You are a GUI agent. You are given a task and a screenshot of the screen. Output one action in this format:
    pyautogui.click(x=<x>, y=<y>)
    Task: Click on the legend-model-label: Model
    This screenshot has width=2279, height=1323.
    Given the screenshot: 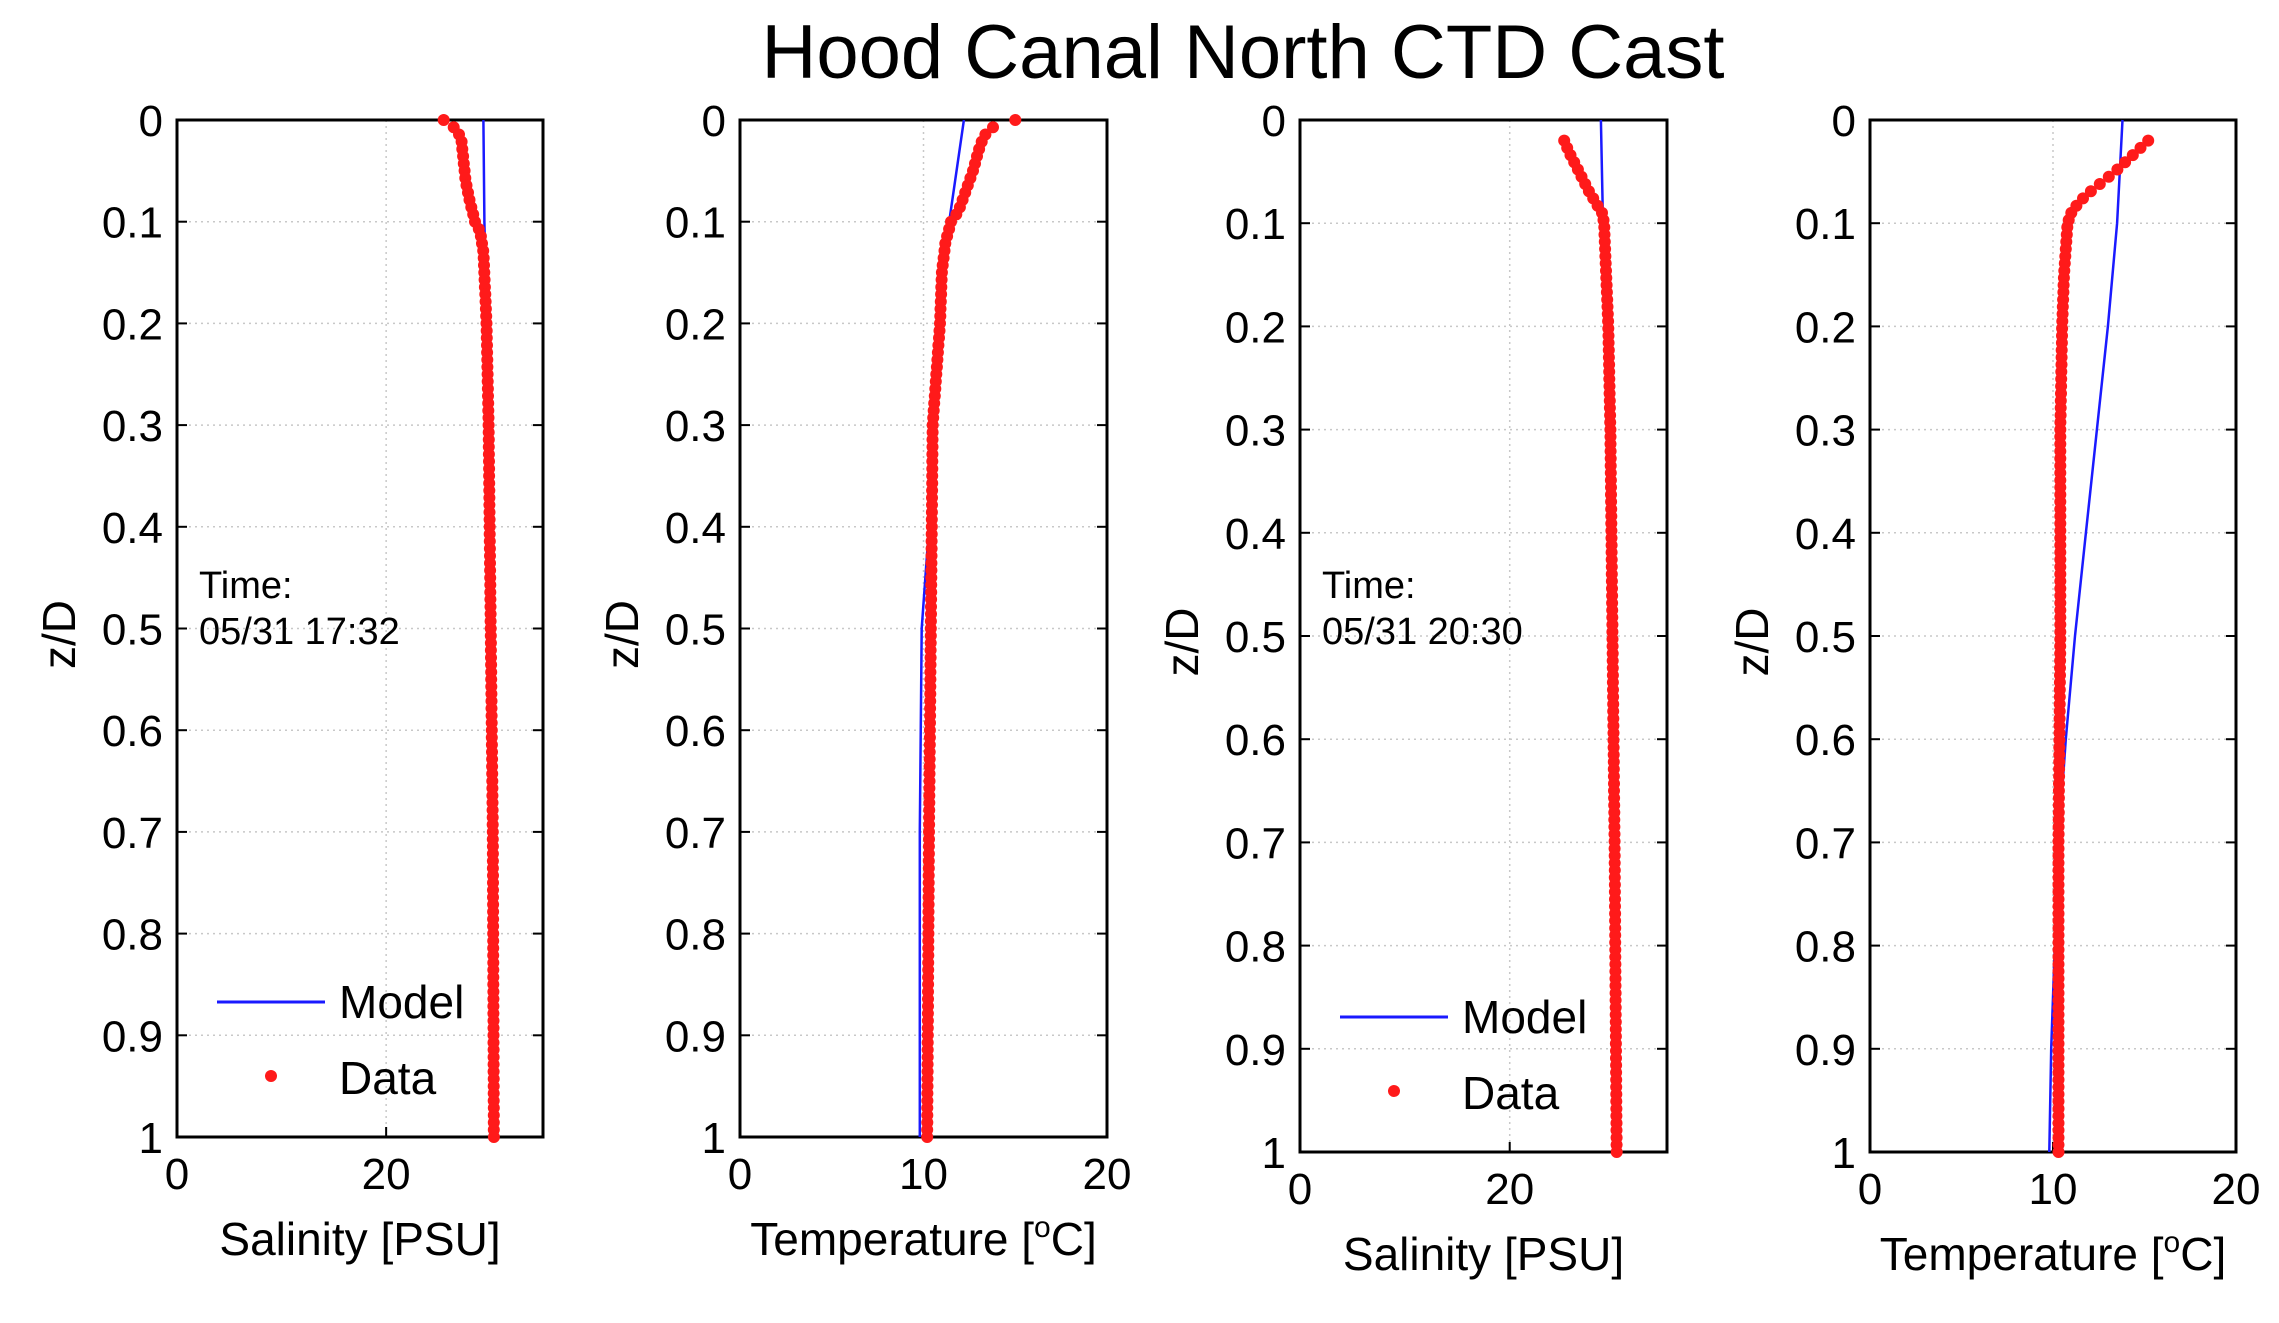 What is the action you would take?
    pyautogui.click(x=1524, y=1017)
    